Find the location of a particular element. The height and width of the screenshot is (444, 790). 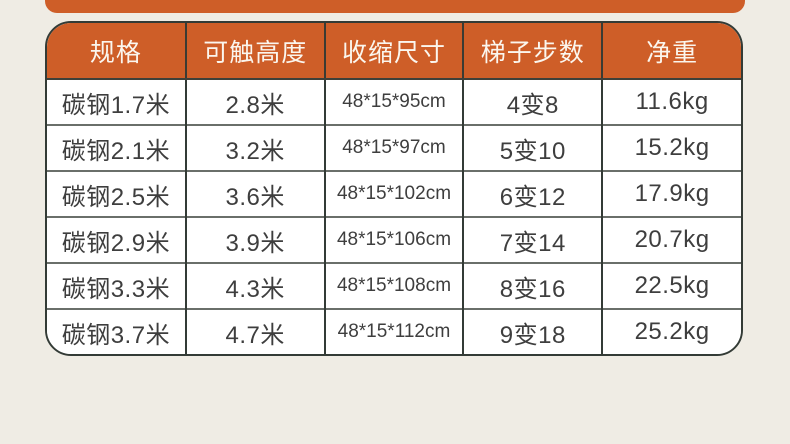

header-cell-folded-size: 收缩尺寸 is located at coordinates (393, 51).